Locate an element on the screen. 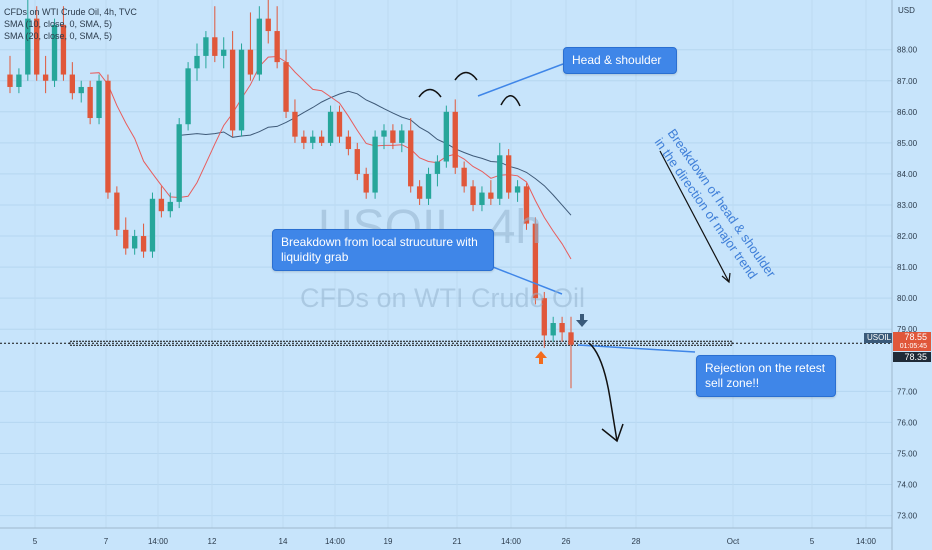 The image size is (932, 550). rejection-pointer is located at coordinates (636, 348).